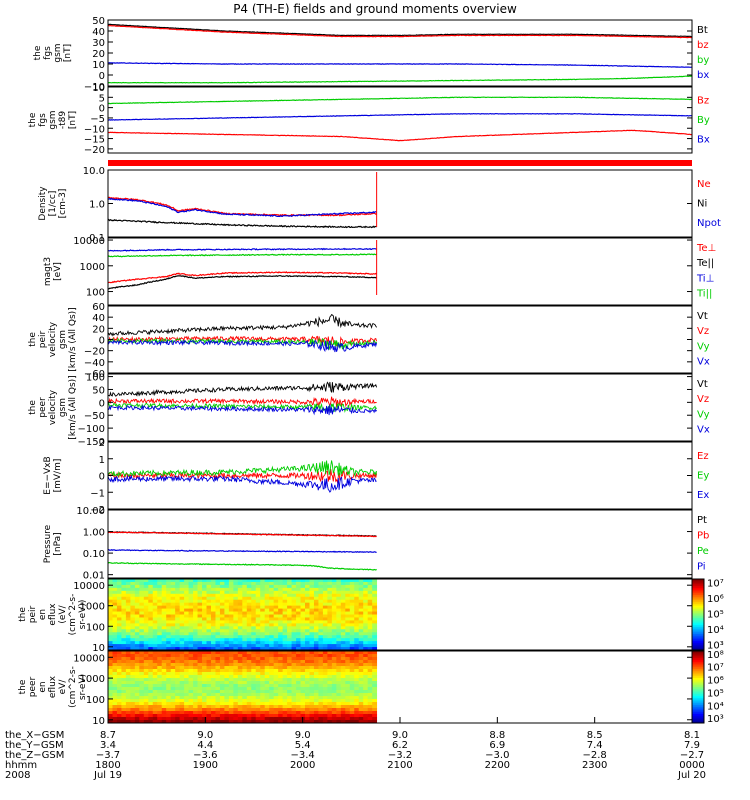 This screenshot has height=800, width=750. I want to click on legend-entry: Te⊥, so click(706, 248).